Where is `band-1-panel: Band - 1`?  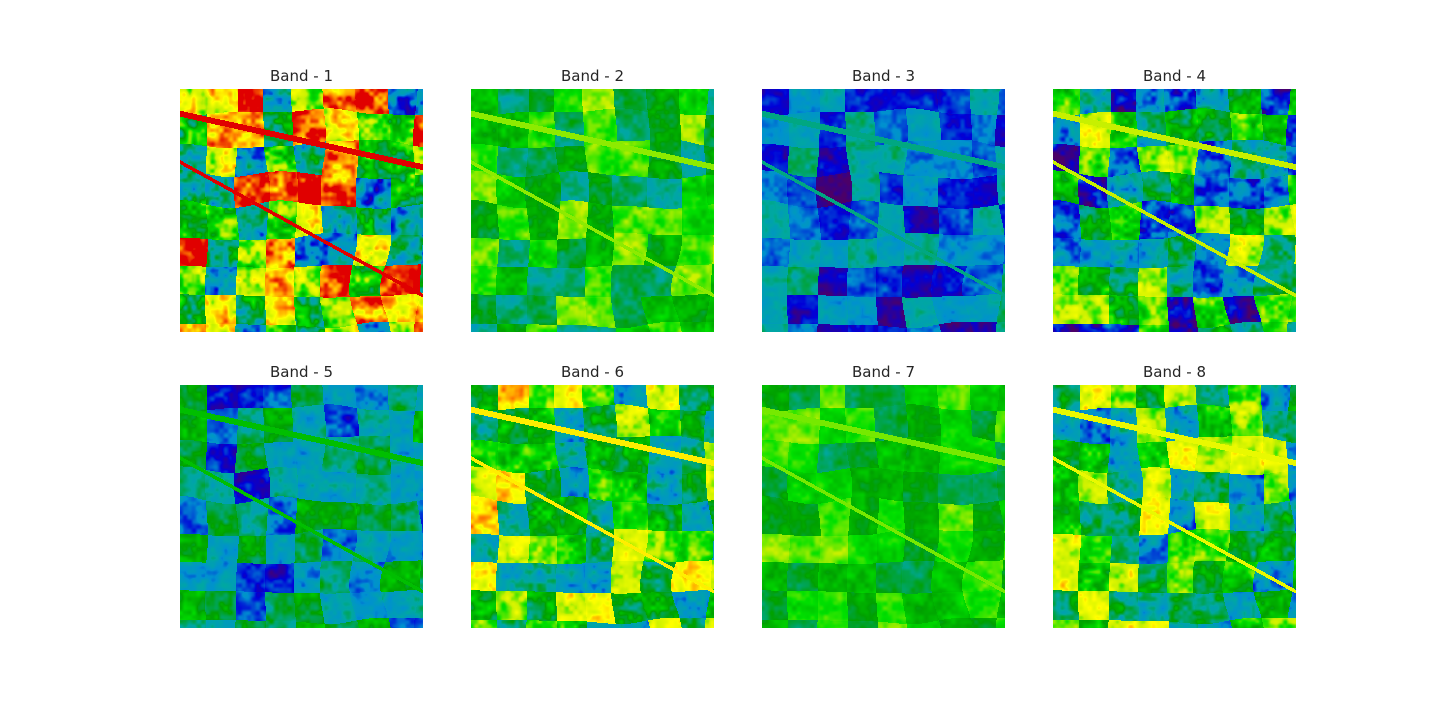
band-1-panel: Band - 1 is located at coordinates (301, 201).